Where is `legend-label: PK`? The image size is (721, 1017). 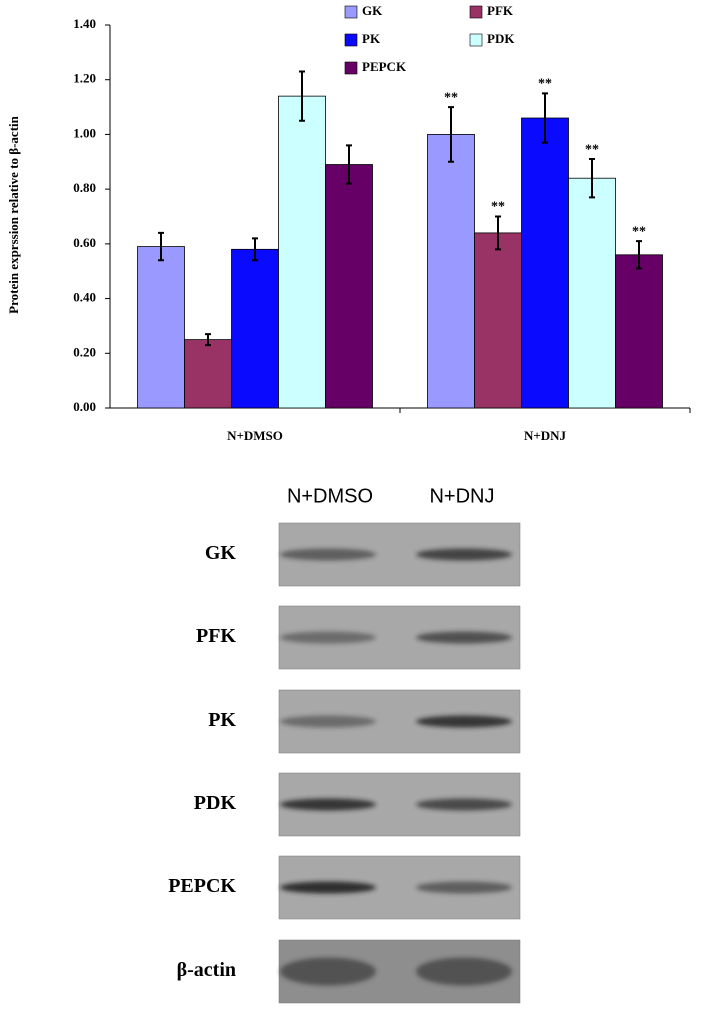
legend-label: PK is located at coordinates (371, 38).